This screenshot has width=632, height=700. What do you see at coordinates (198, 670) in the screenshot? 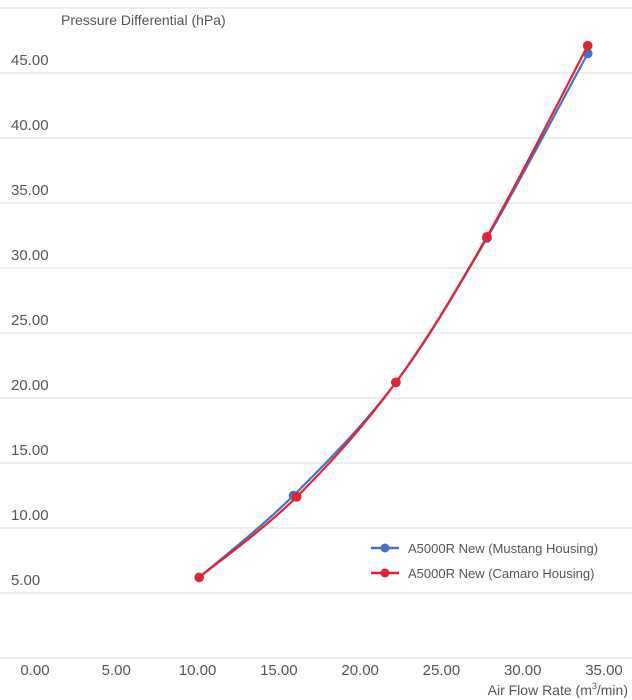
I see `x-tick-label: 10.00` at bounding box center [198, 670].